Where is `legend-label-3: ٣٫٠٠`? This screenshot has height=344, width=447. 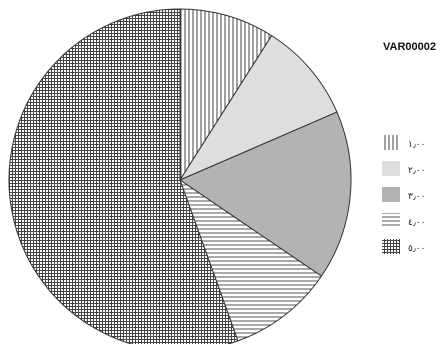
legend-label-3: ٣٫٠٠ is located at coordinates (416, 197).